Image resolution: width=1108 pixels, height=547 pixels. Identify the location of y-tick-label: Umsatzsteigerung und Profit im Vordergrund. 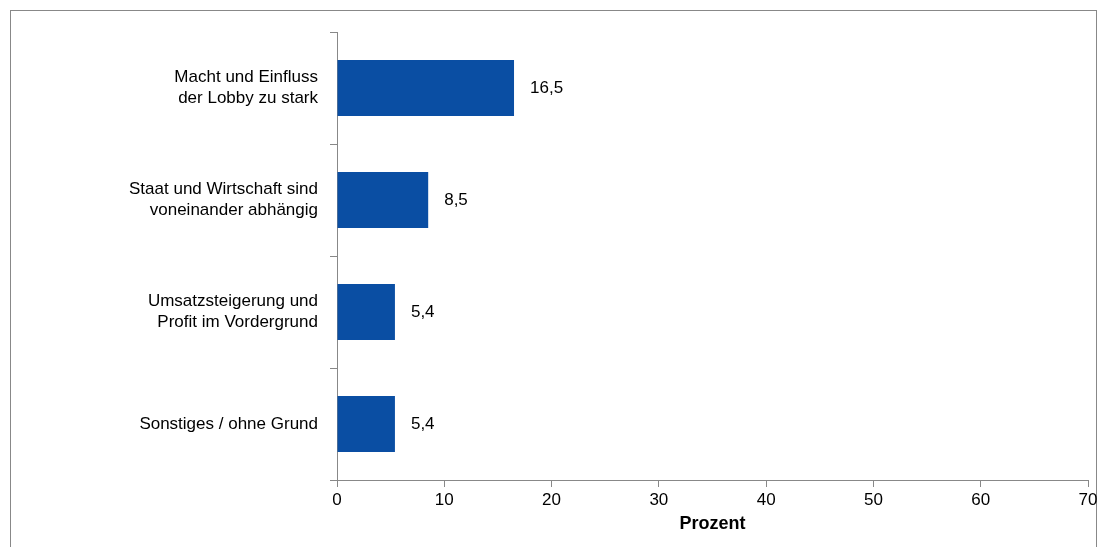
(232, 311).